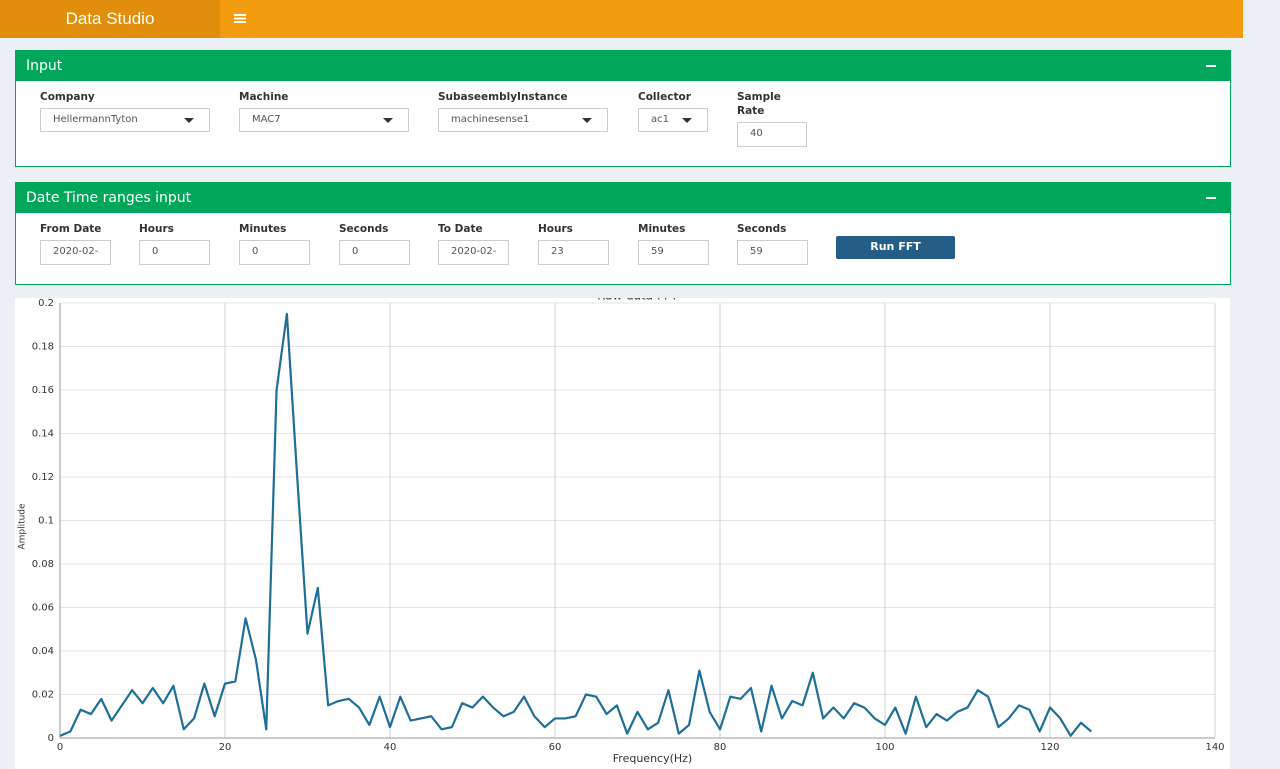  Describe the element at coordinates (43, 347) in the screenshot. I see `y-tick-label: 0.18` at that location.